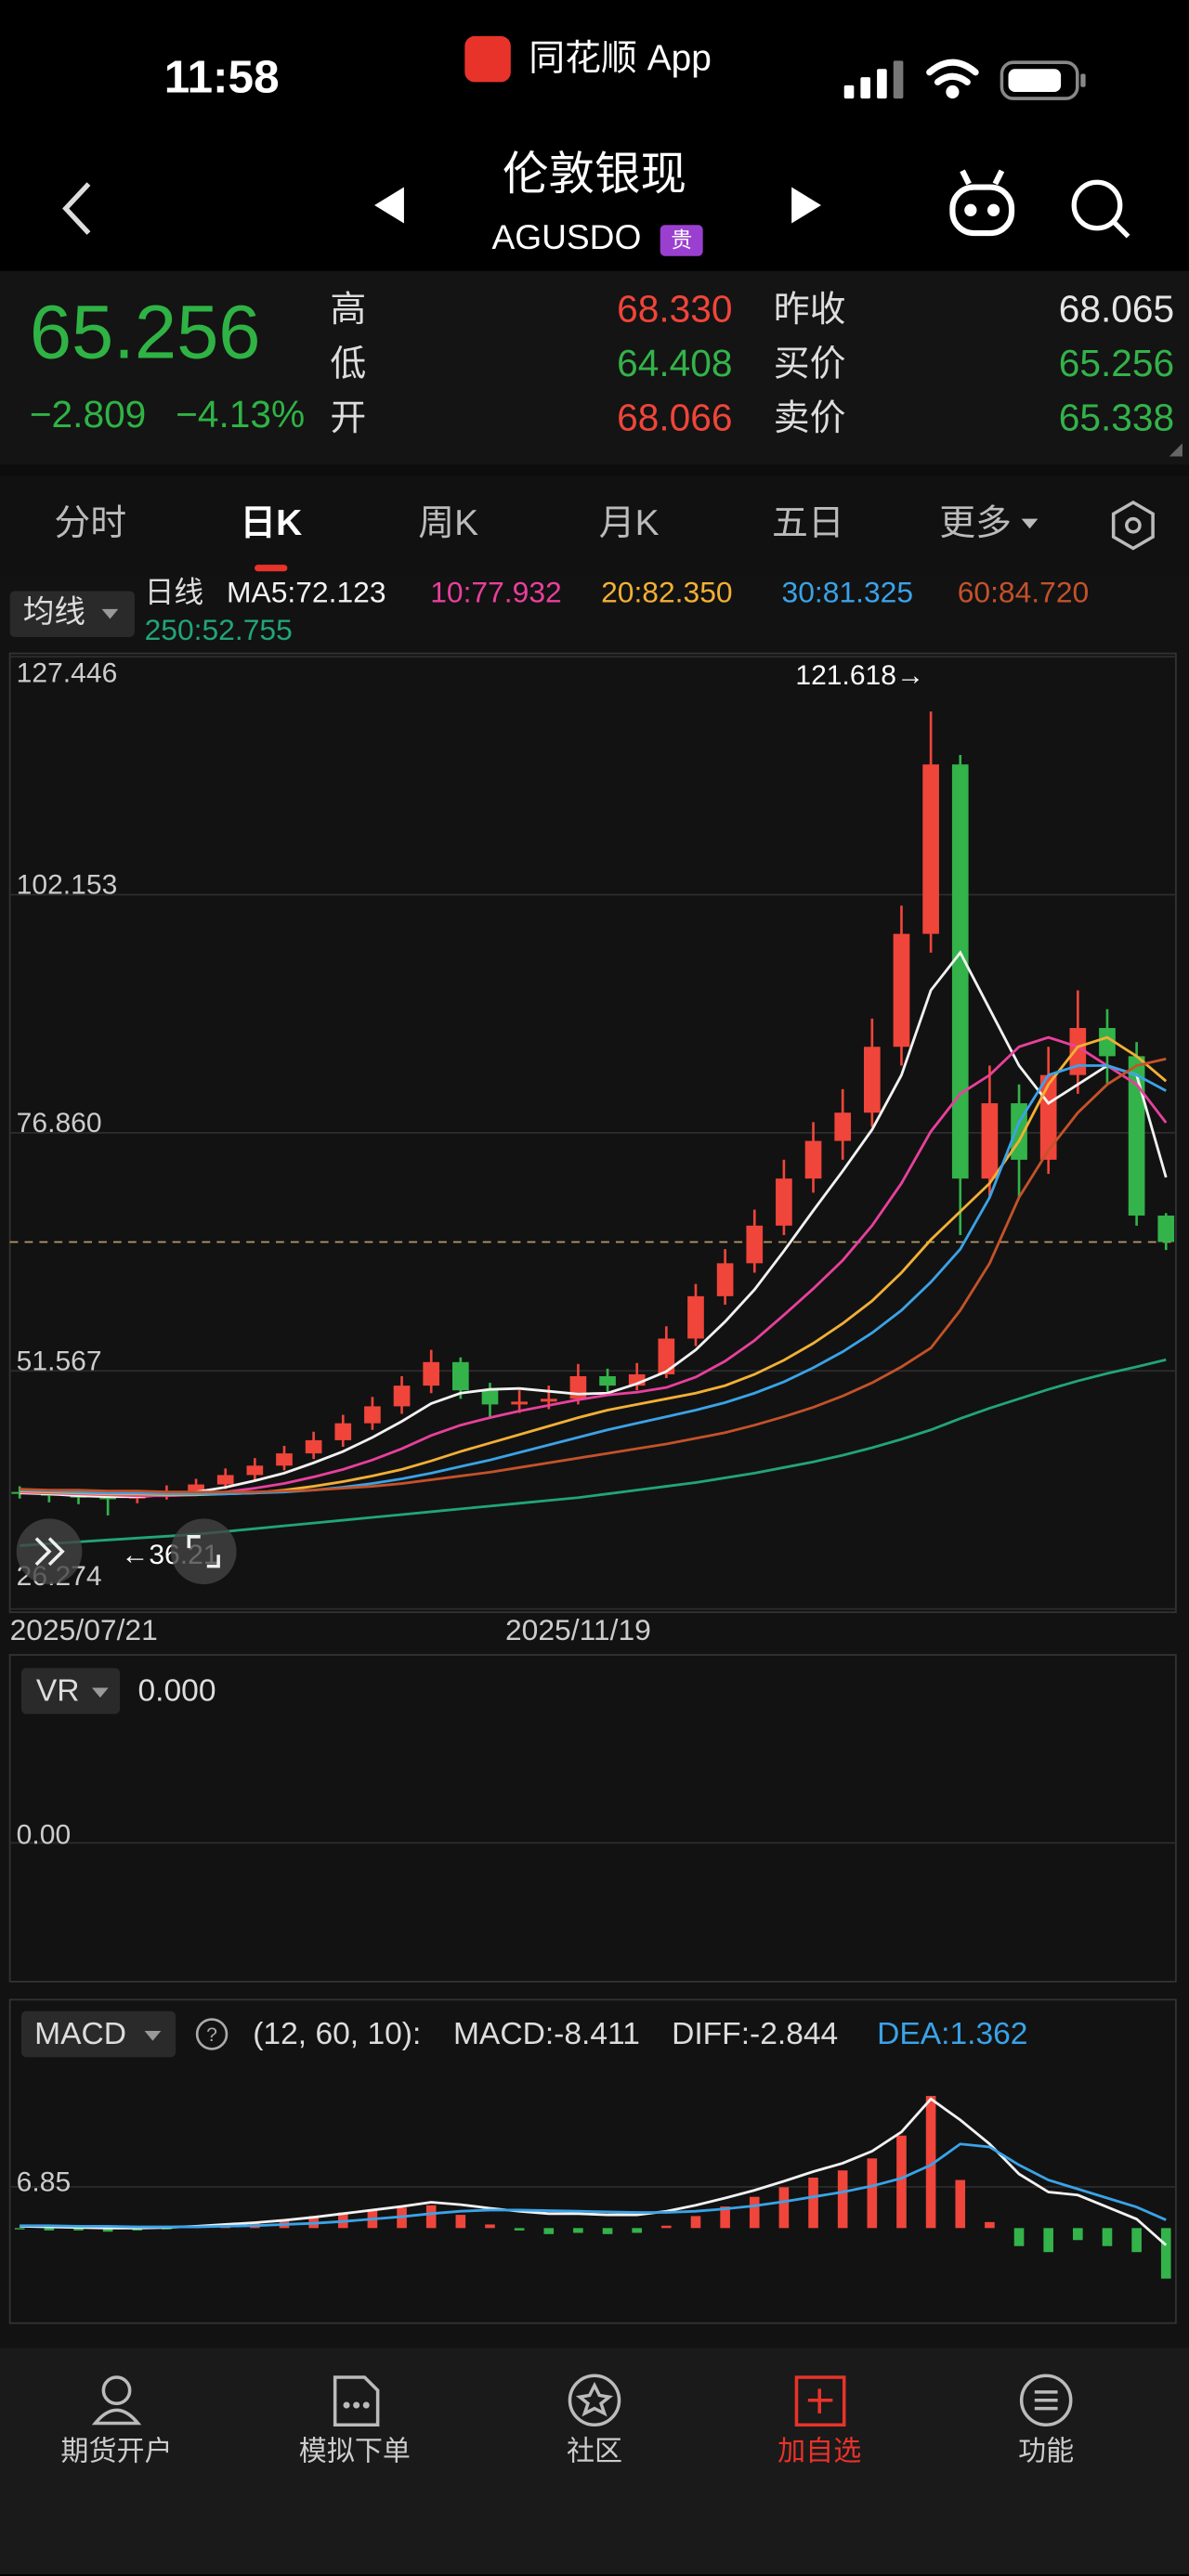  Describe the element at coordinates (1175, 450) in the screenshot. I see `corner-mark` at that location.